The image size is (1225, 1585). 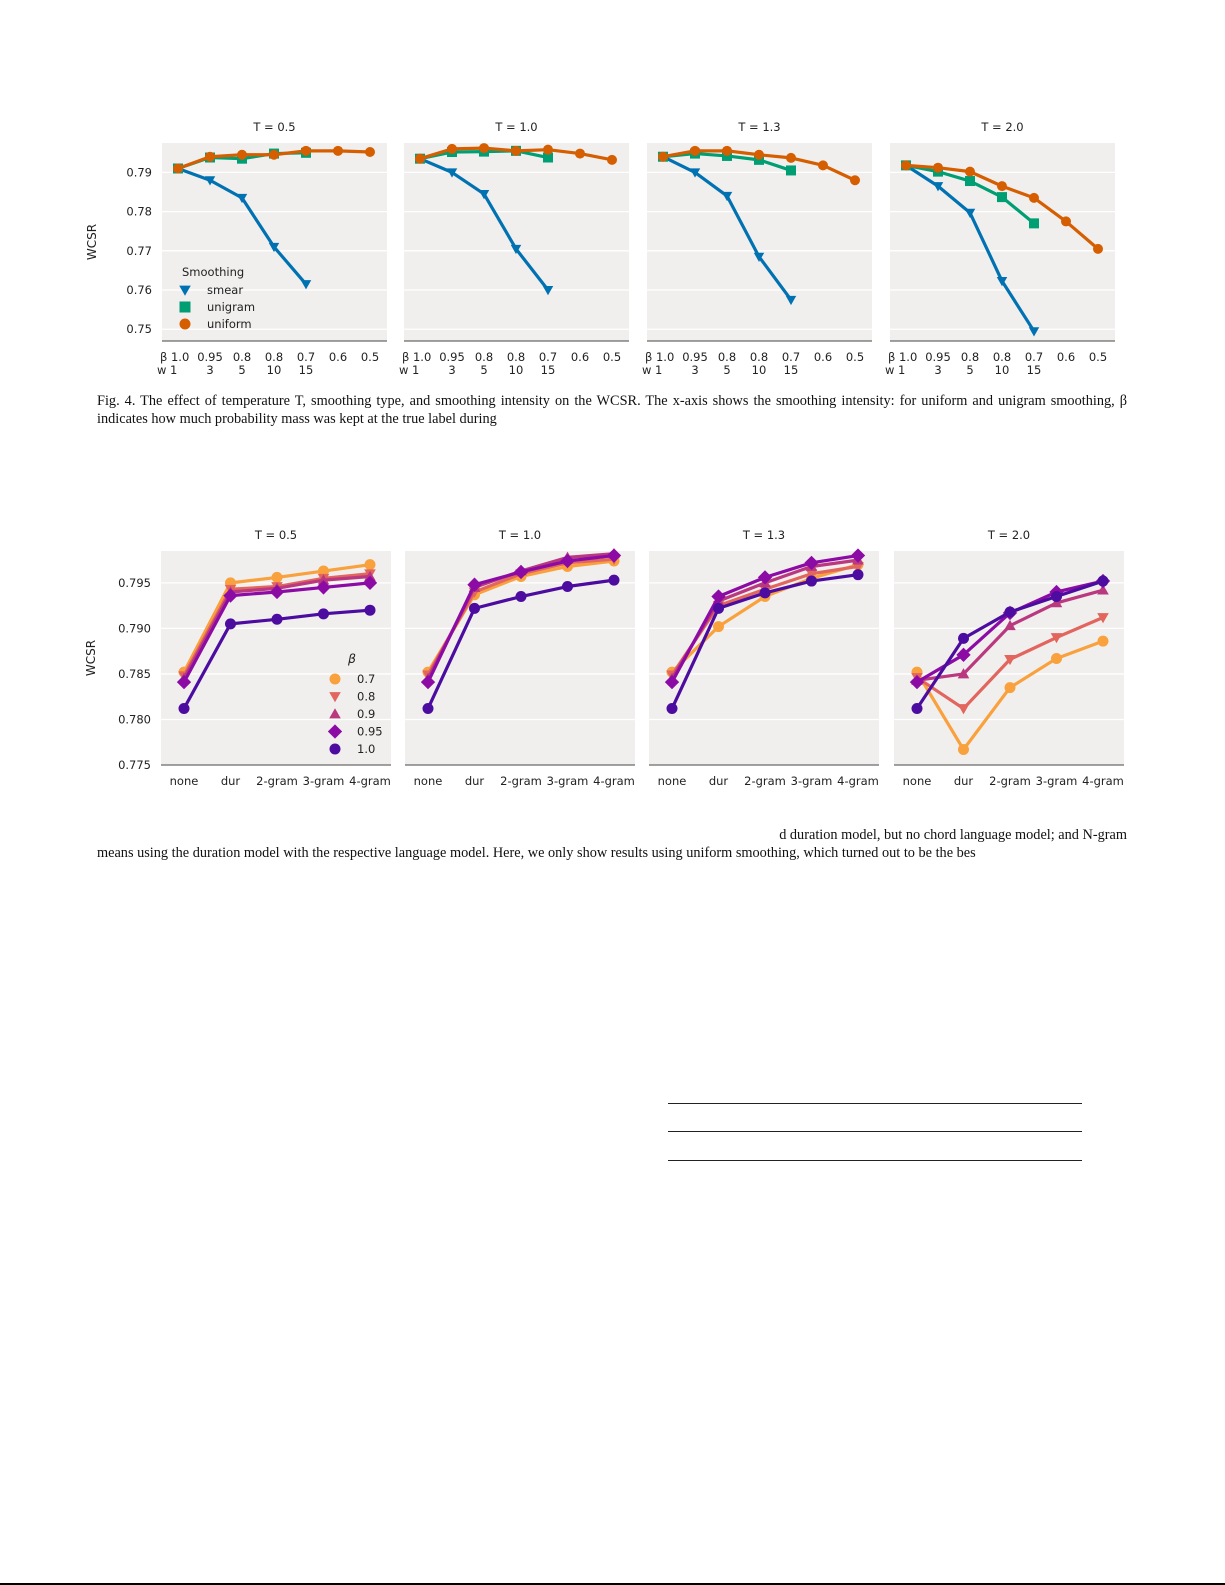 What do you see at coordinates (521, 781) in the screenshot?
I see `x-tick-label: 2-gram` at bounding box center [521, 781].